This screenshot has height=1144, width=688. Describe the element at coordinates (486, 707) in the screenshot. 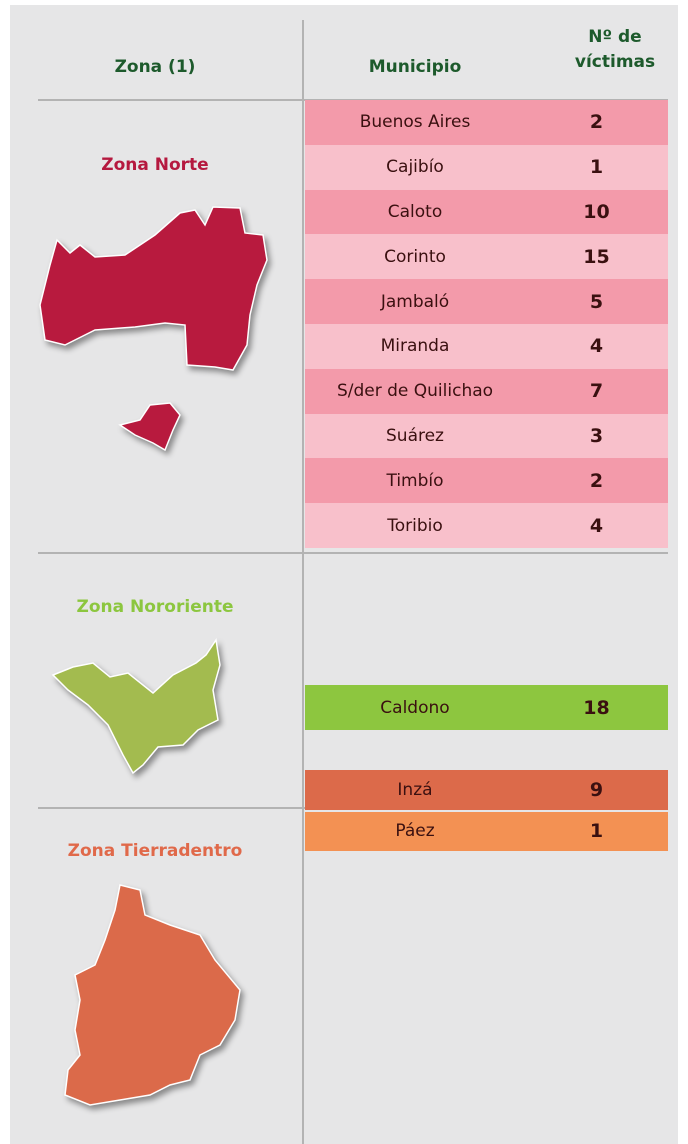

I see `table-row: Caldono 18` at that location.